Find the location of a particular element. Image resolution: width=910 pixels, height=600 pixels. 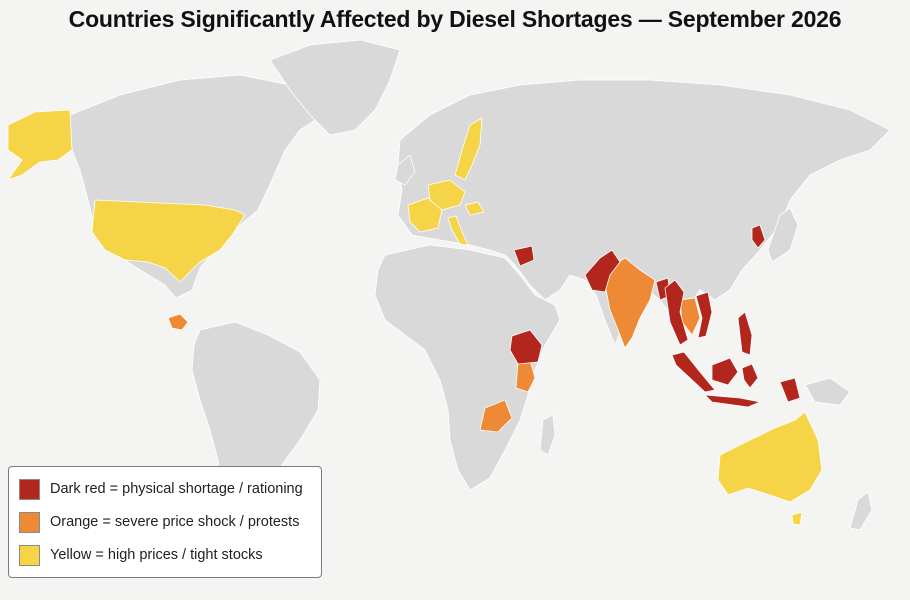

region-italy is located at coordinates (458, 230).